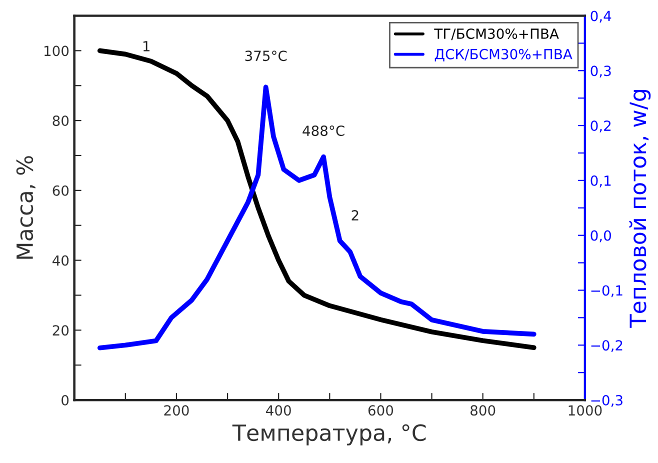 The width and height of the screenshot is (658, 463). What do you see at coordinates (60, 330) in the screenshot?
I see `y-tick-label: 20` at bounding box center [60, 330].